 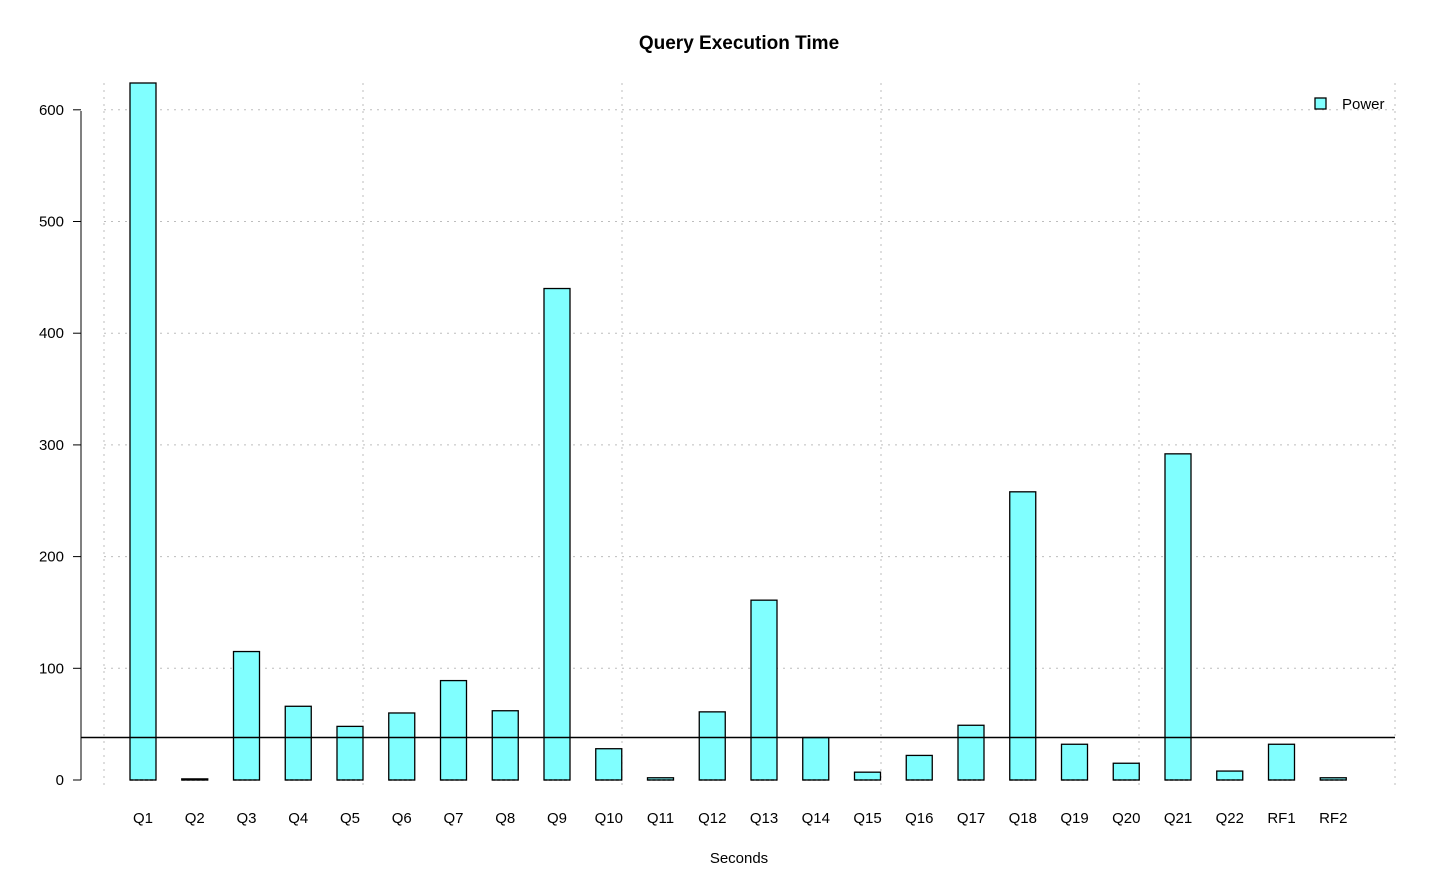 What do you see at coordinates (1178, 818) in the screenshot?
I see `x-tick-label: Q21` at bounding box center [1178, 818].